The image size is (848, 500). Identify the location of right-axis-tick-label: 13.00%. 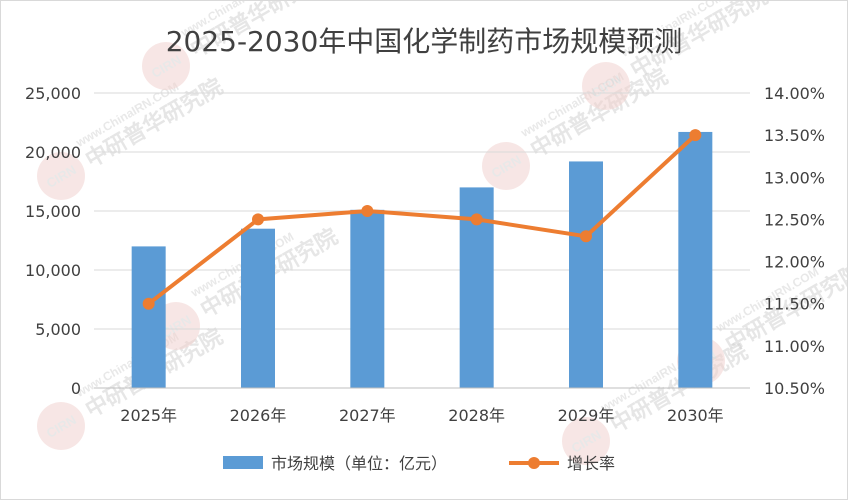
(794, 177).